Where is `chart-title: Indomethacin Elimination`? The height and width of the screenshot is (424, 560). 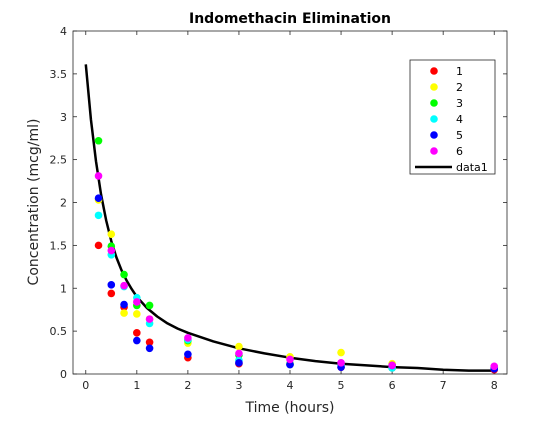
chart-title: Indomethacin Elimination is located at coordinates (290, 19).